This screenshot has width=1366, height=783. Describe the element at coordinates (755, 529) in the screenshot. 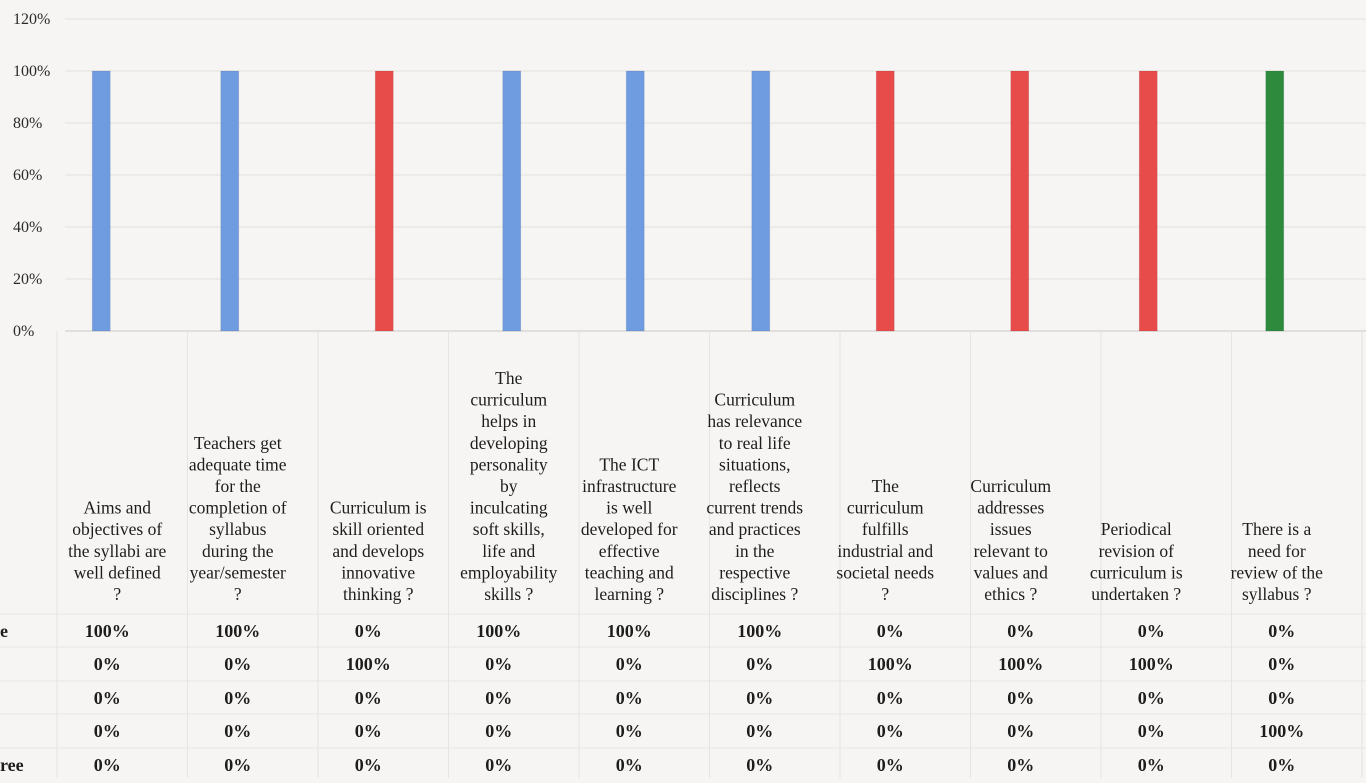

I see `category-label: and practices` at that location.